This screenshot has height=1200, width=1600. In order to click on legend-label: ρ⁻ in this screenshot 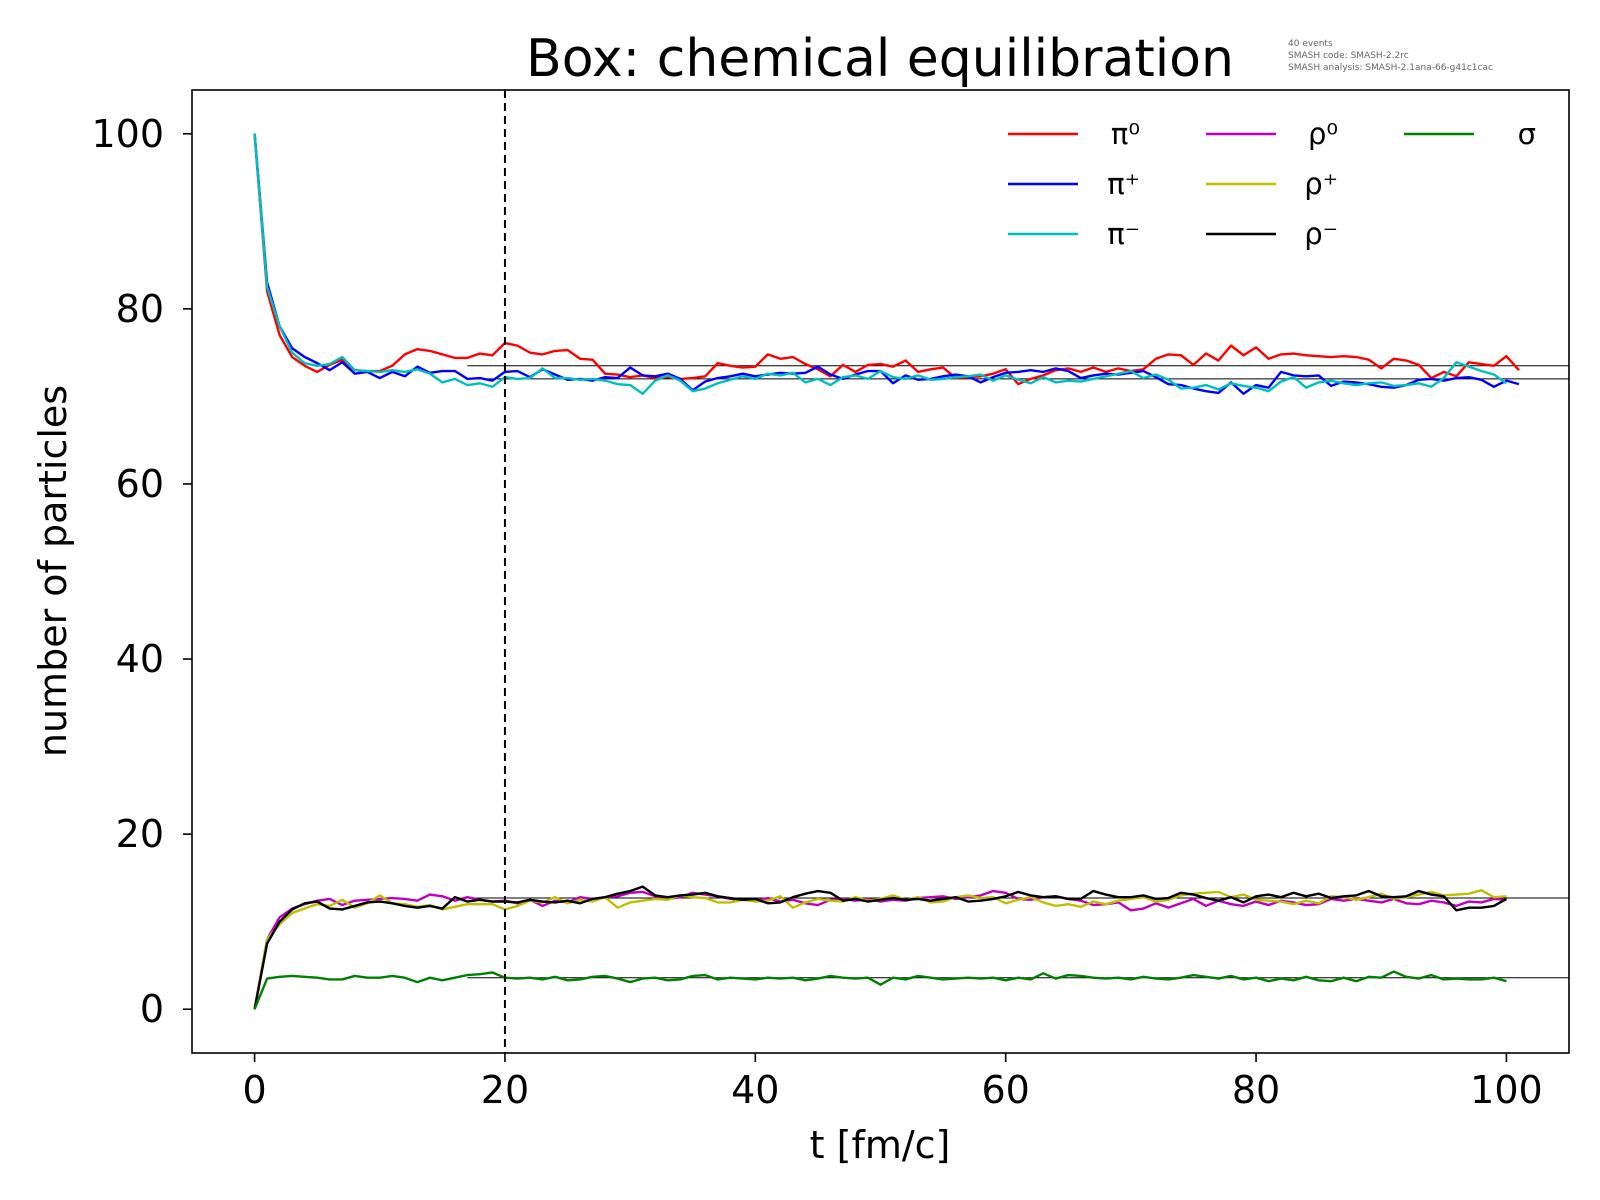, I will do `click(1321, 234)`.